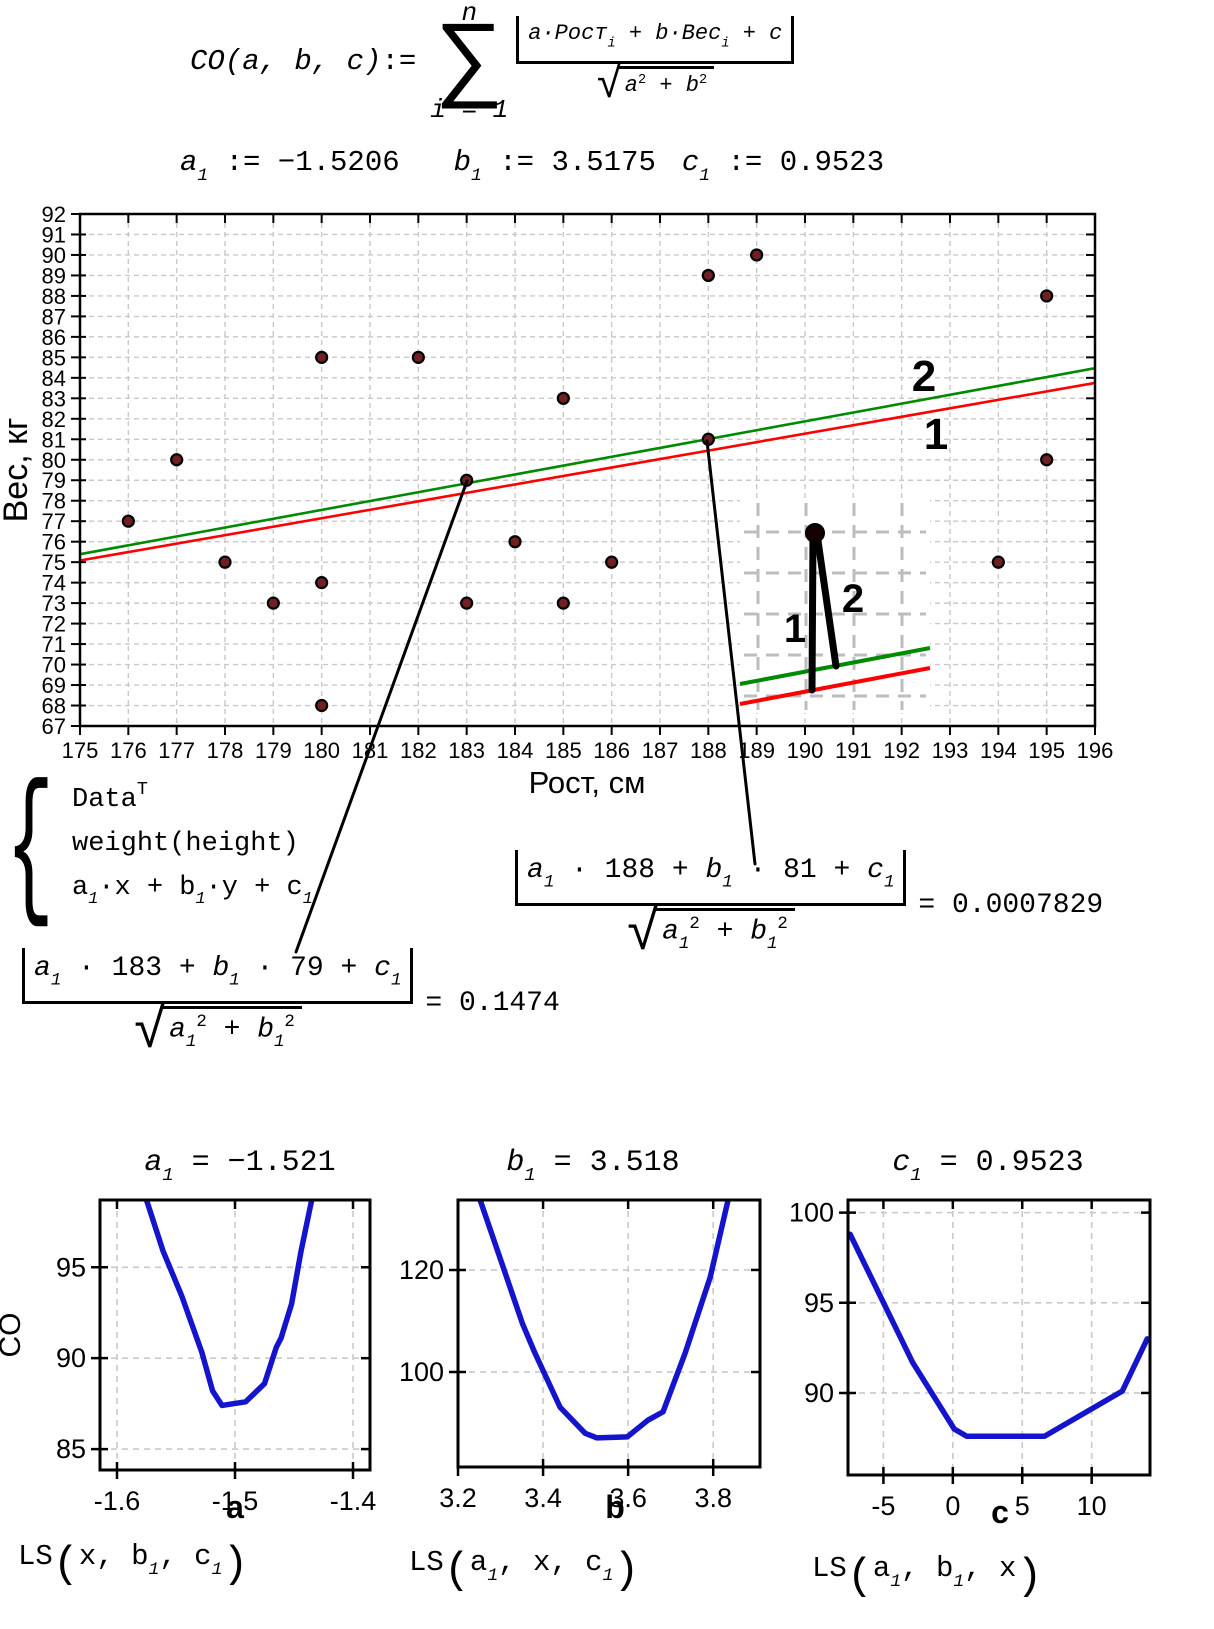 Image resolution: width=1214 pixels, height=1629 pixels. Describe the element at coordinates (207, 62) in the screenshot. I see `formula-co-name: CO` at that location.